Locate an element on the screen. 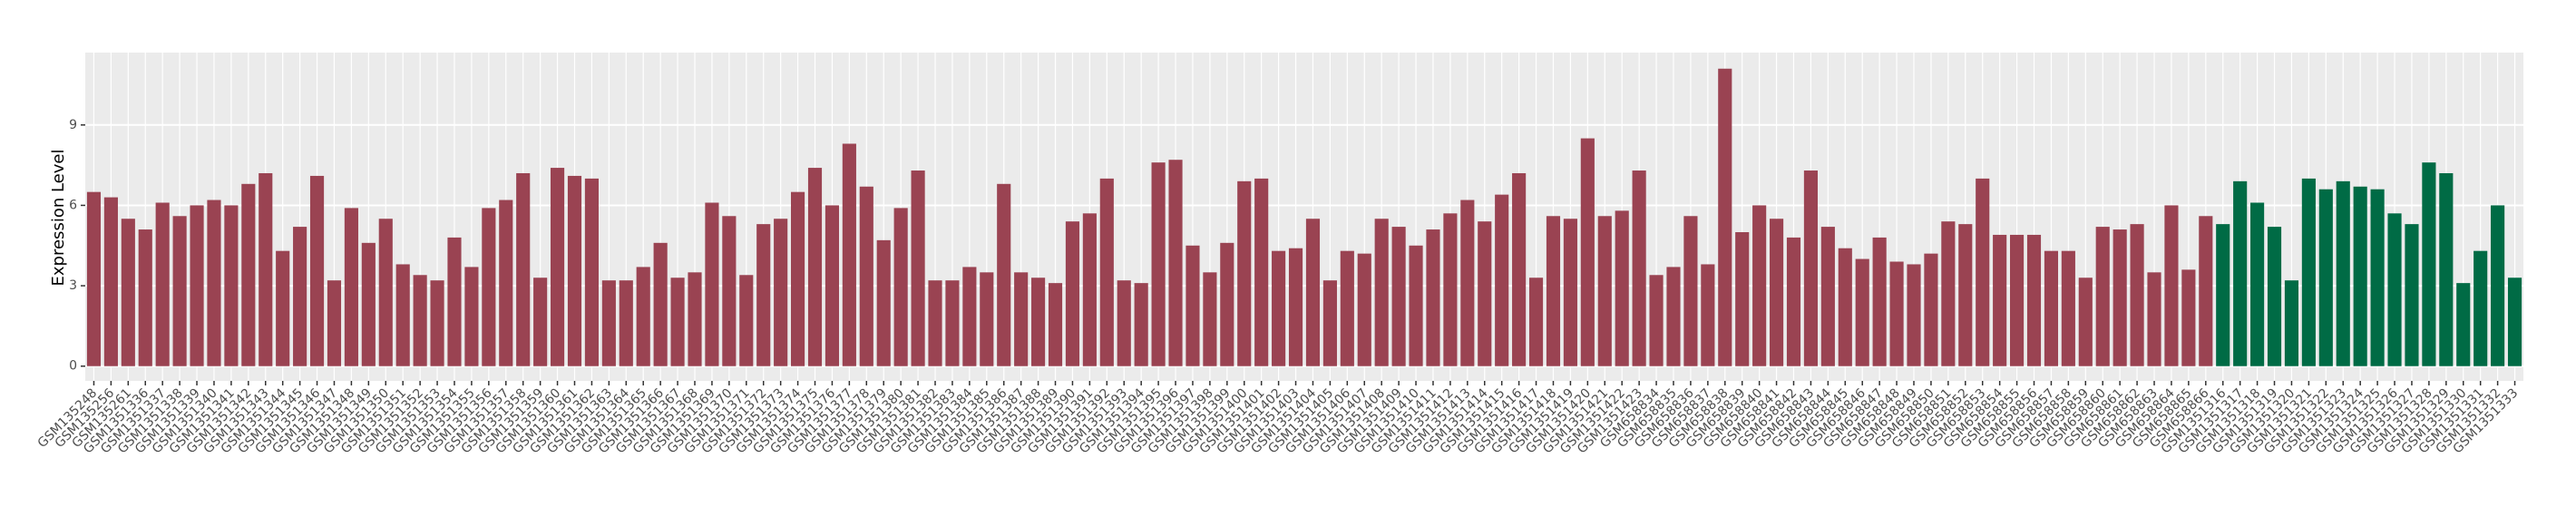 The height and width of the screenshot is (526, 2576). y-tick-label: 0 is located at coordinates (73, 367).